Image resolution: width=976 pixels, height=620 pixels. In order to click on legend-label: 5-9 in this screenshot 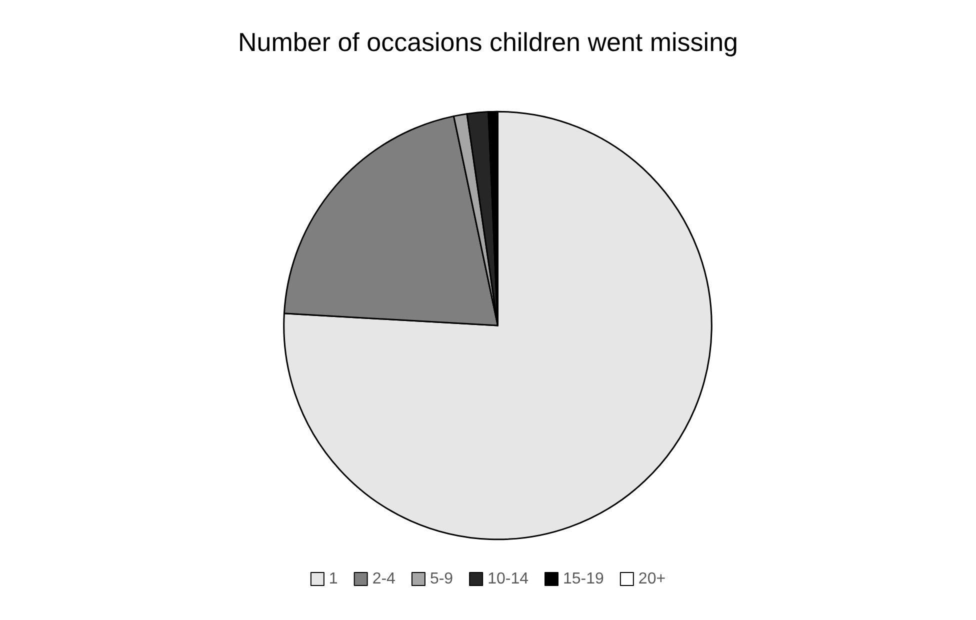, I will do `click(442, 579)`.